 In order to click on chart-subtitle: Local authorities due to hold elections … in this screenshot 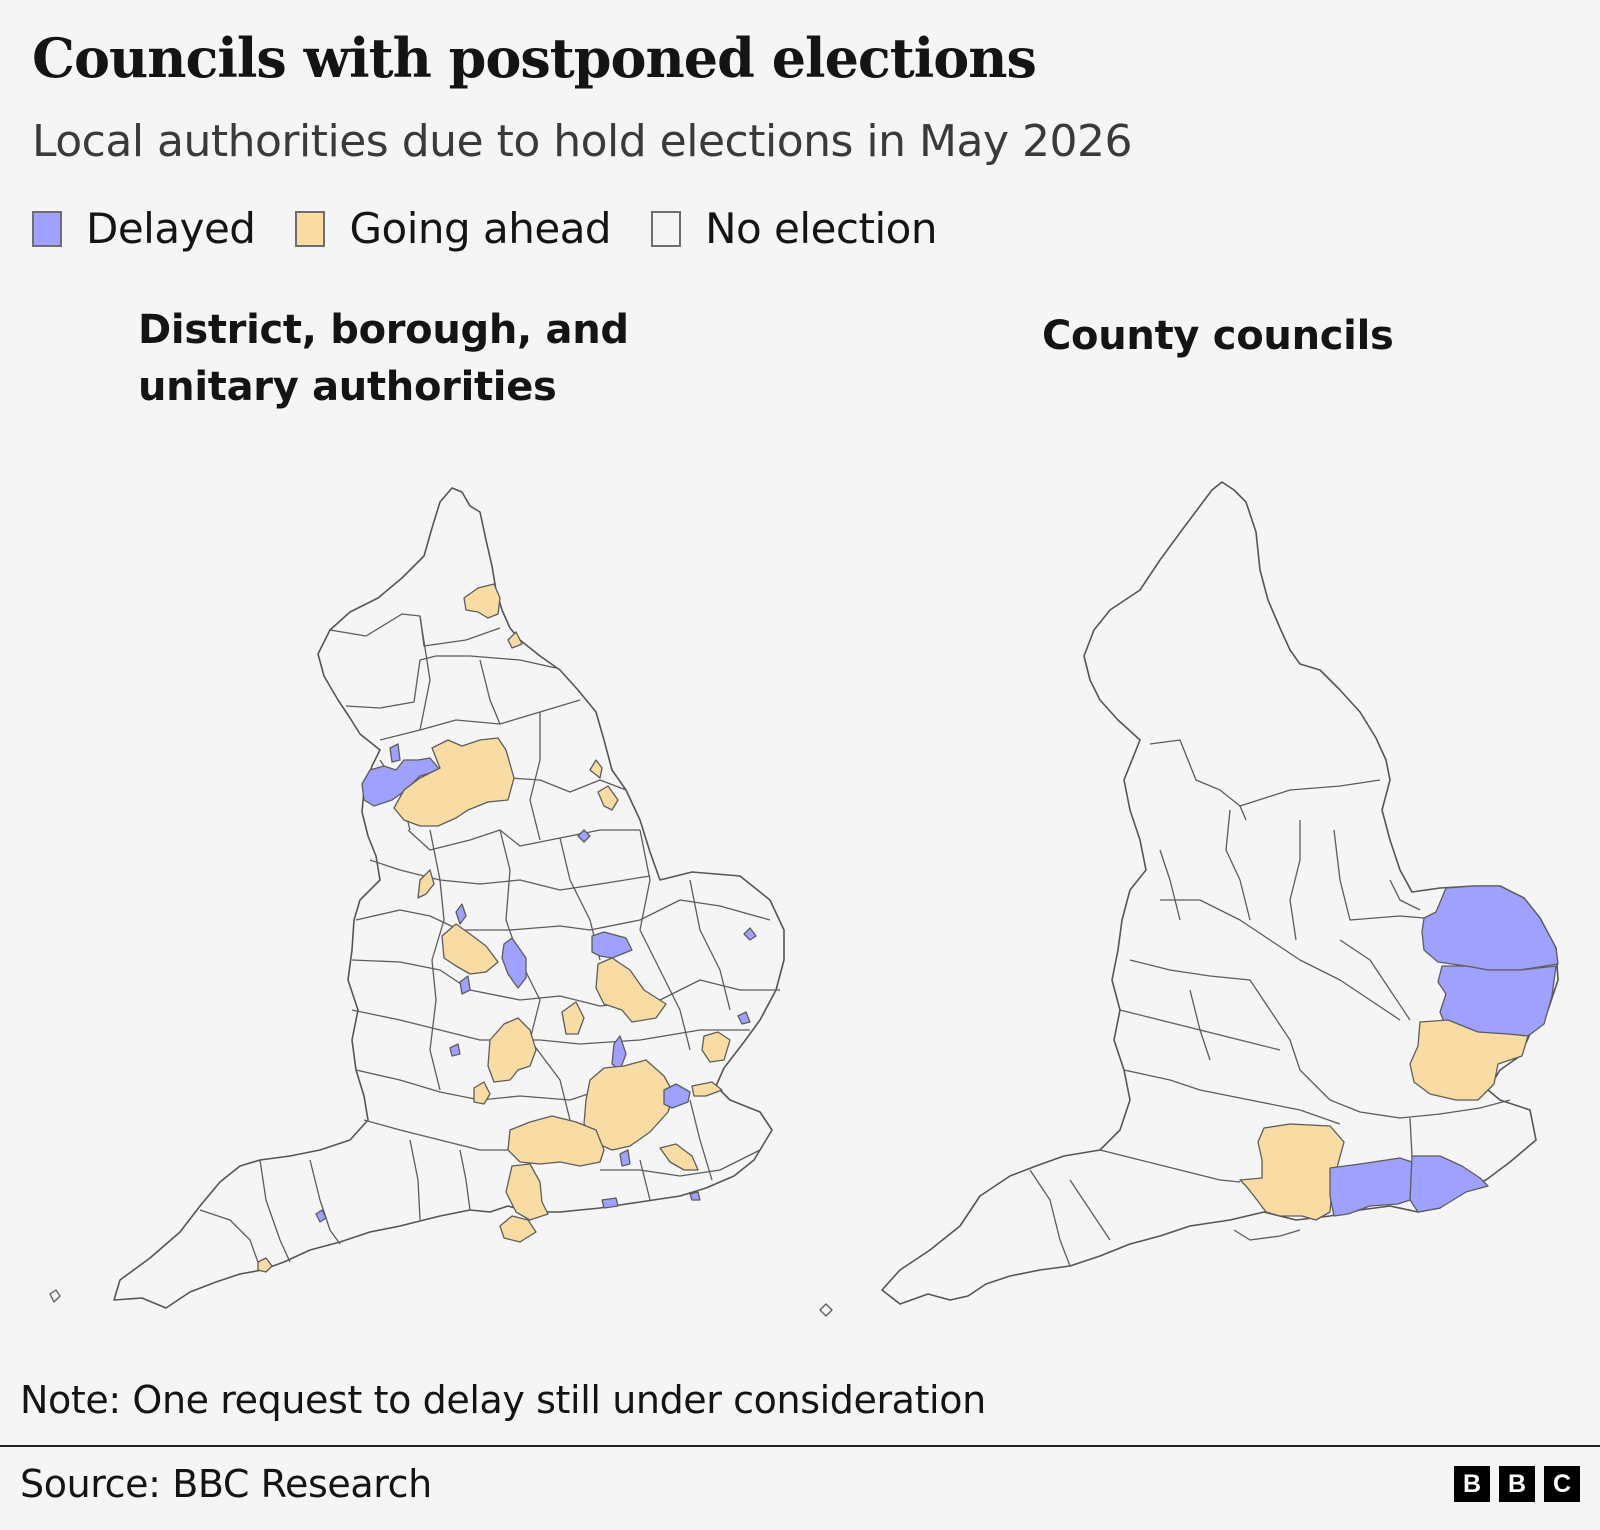, I will do `click(582, 141)`.